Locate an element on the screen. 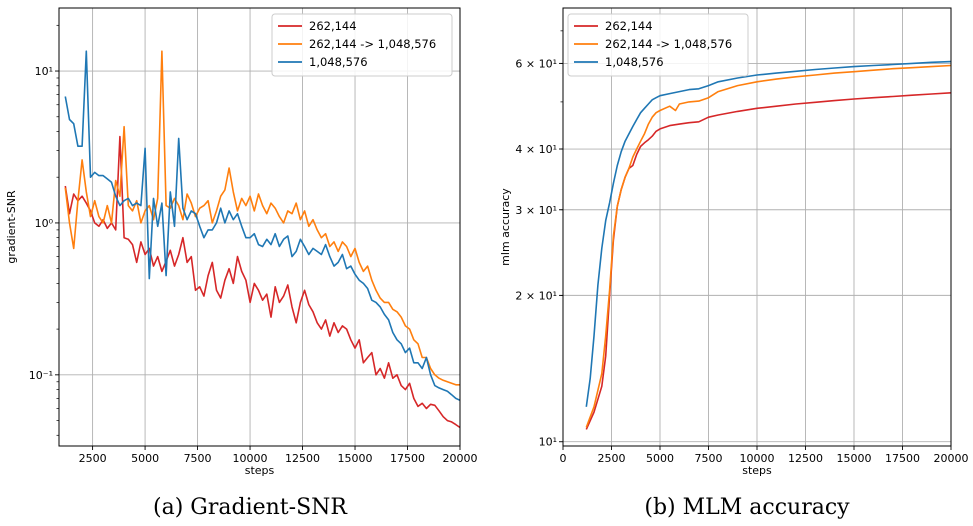  y-tick-label: 6 × 10¹ is located at coordinates (536, 63).